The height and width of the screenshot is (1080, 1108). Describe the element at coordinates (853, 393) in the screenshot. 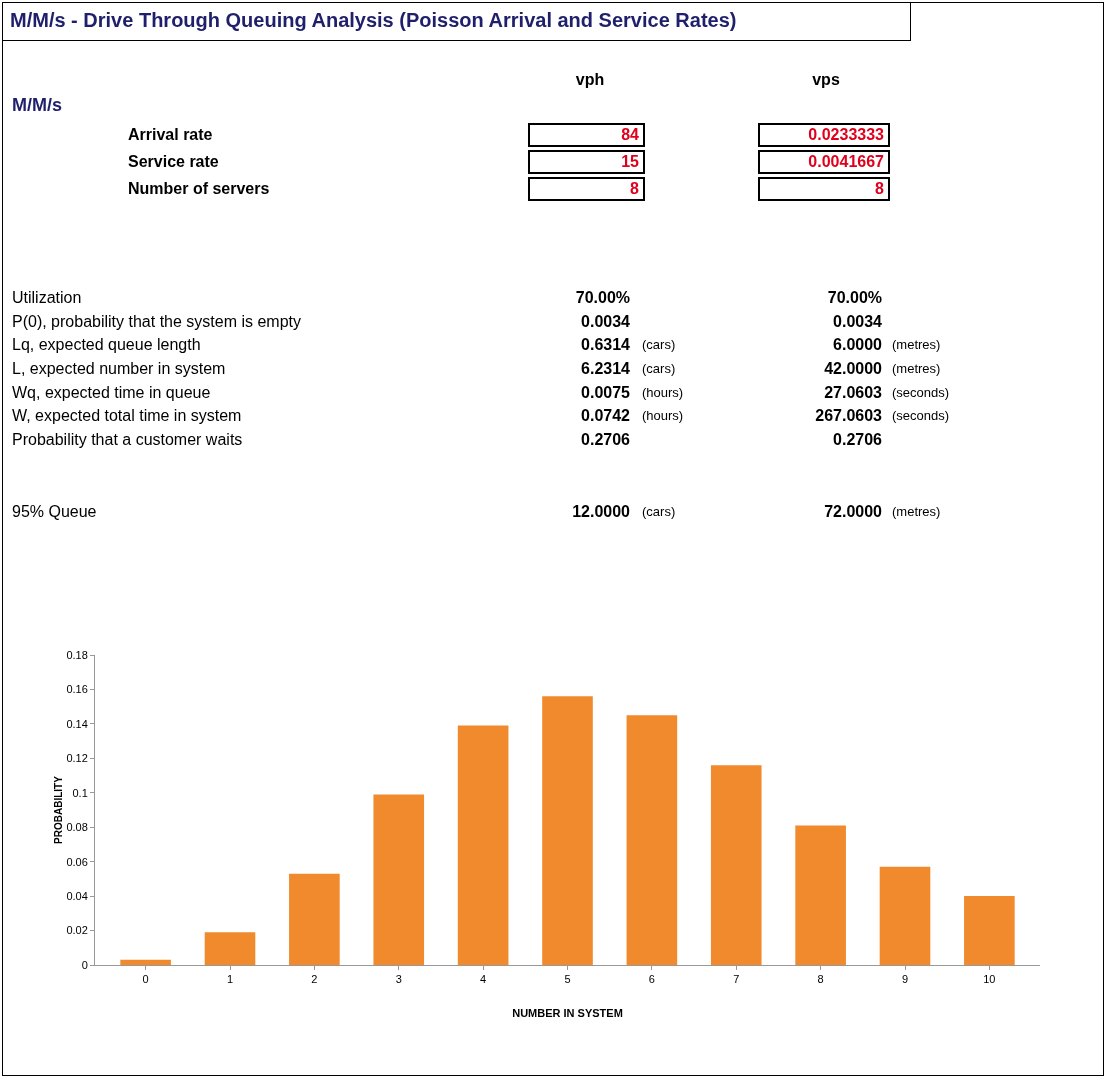

I see `text: 27.0603` at that location.